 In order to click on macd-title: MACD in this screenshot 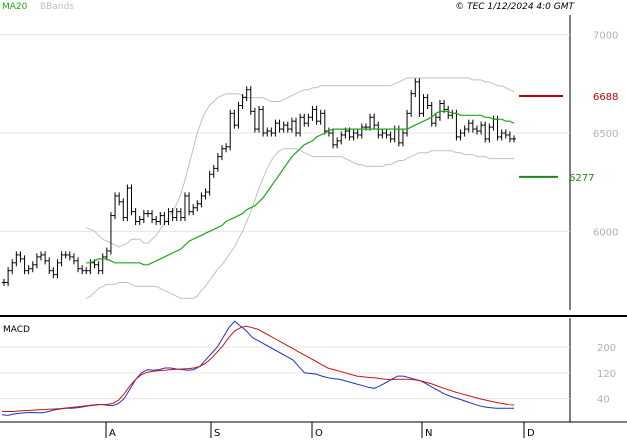, I will do `click(16, 330)`.